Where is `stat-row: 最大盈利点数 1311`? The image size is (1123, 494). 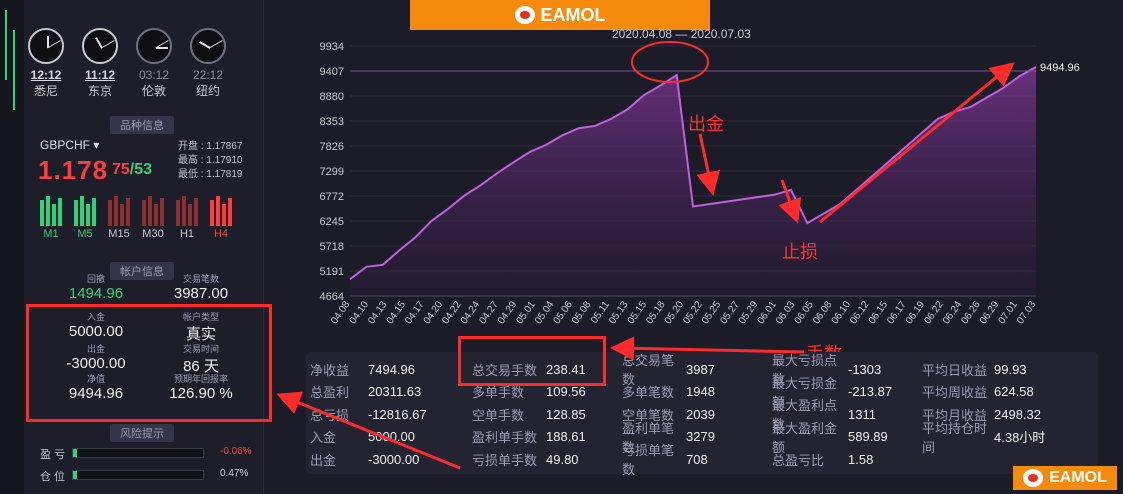 stat-row: 最大盈利点数 1311 is located at coordinates (832, 415).